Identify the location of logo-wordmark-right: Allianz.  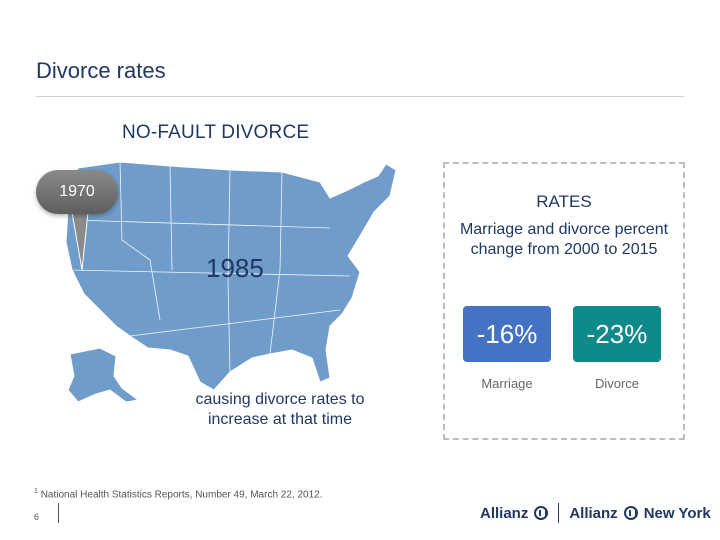
(593, 513).